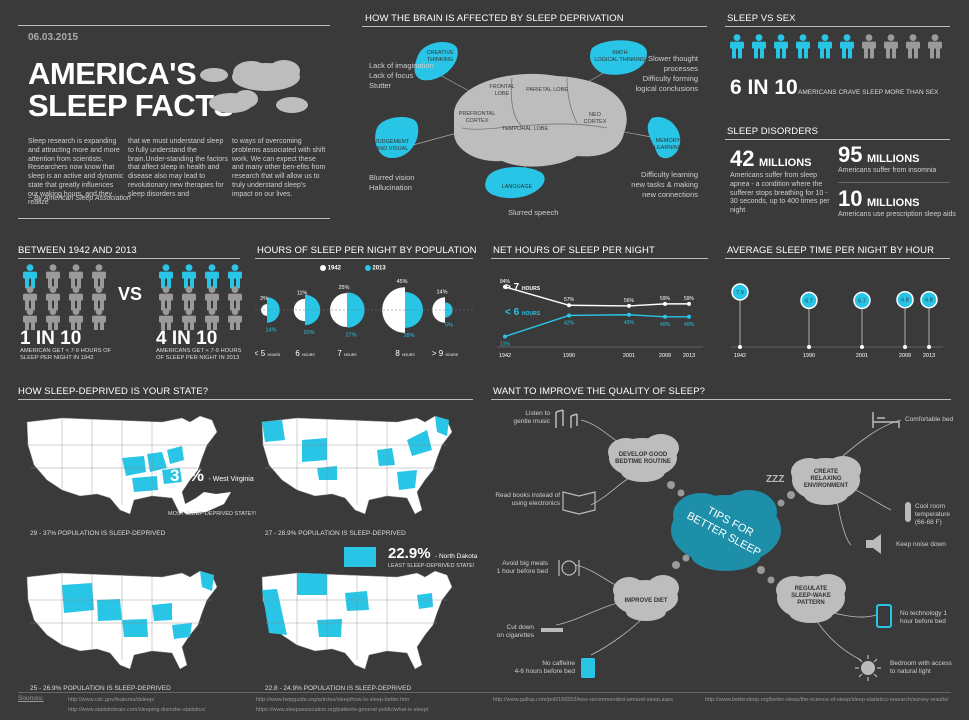 Image resolution: width=969 pixels, height=720 pixels. What do you see at coordinates (879, 198) in the screenshot?
I see `aids-stat: 10 MILLIONS` at bounding box center [879, 198].